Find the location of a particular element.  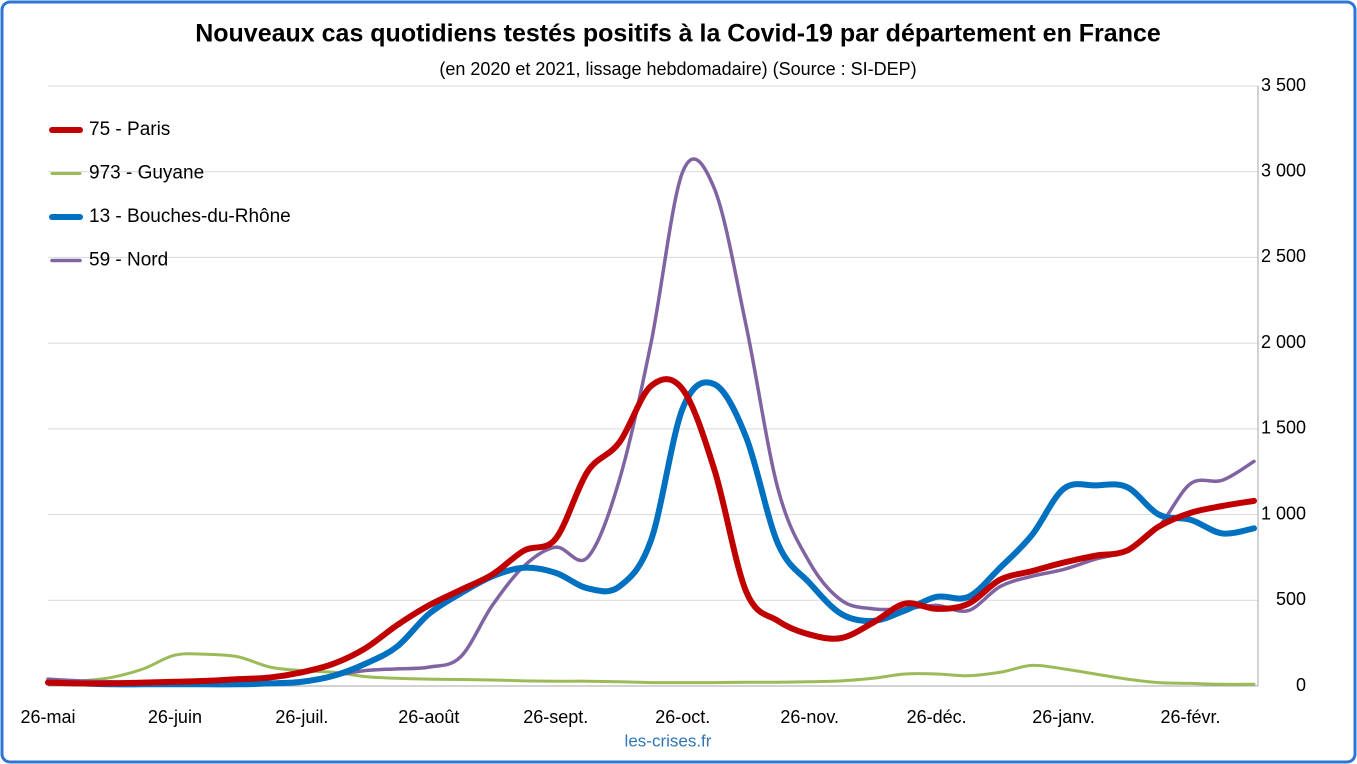

y-tick-label: 1 000 is located at coordinates (1283, 513).